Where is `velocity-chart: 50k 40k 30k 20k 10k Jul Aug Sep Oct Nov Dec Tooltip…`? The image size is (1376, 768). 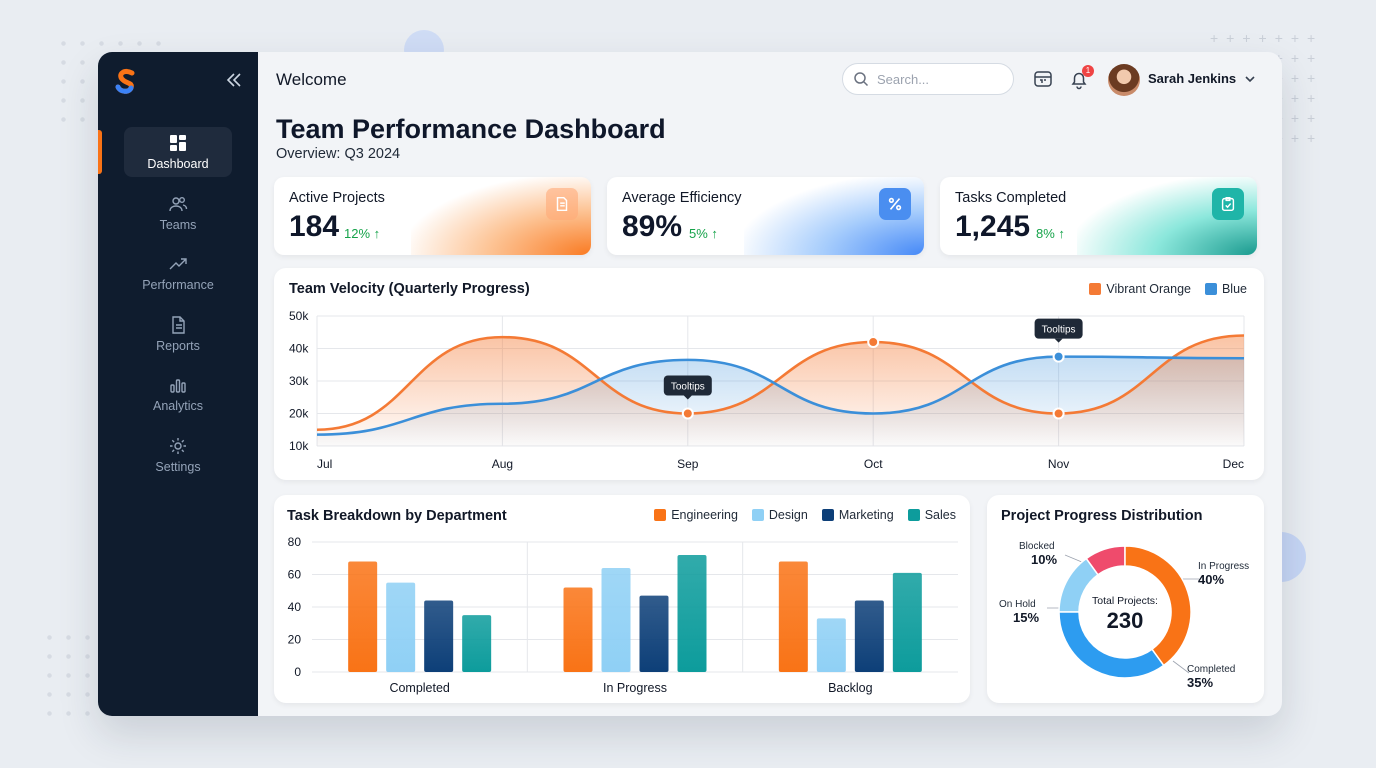 velocity-chart: 50k 40k 30k 20k 10k Jul Aug Sep Oct Nov Dec Tooltip… is located at coordinates (767, 390).